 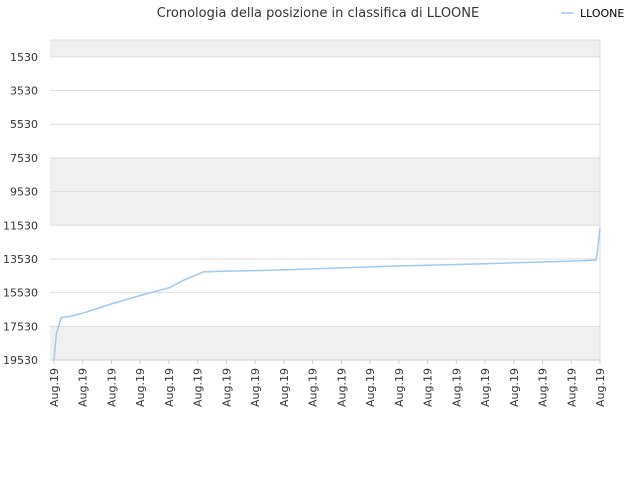 I want to click on legend-label: LLOONE, so click(x=602, y=13).